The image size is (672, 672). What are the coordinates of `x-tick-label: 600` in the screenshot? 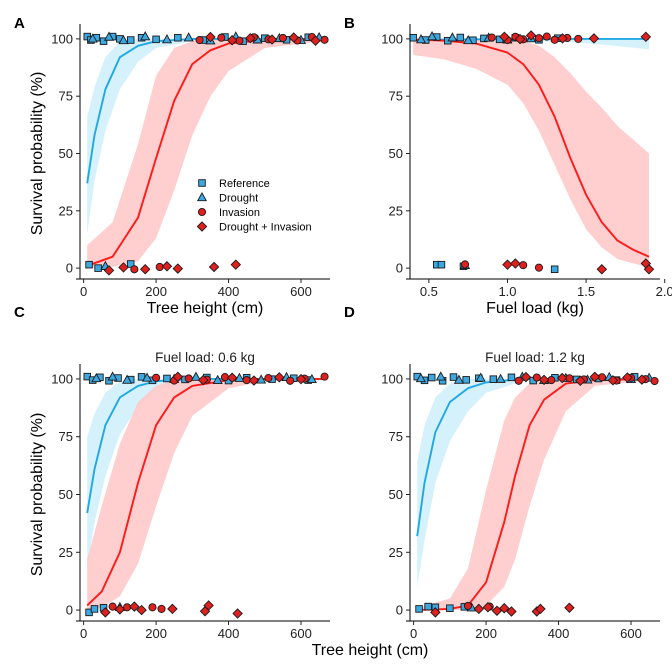 It's located at (301, 291).